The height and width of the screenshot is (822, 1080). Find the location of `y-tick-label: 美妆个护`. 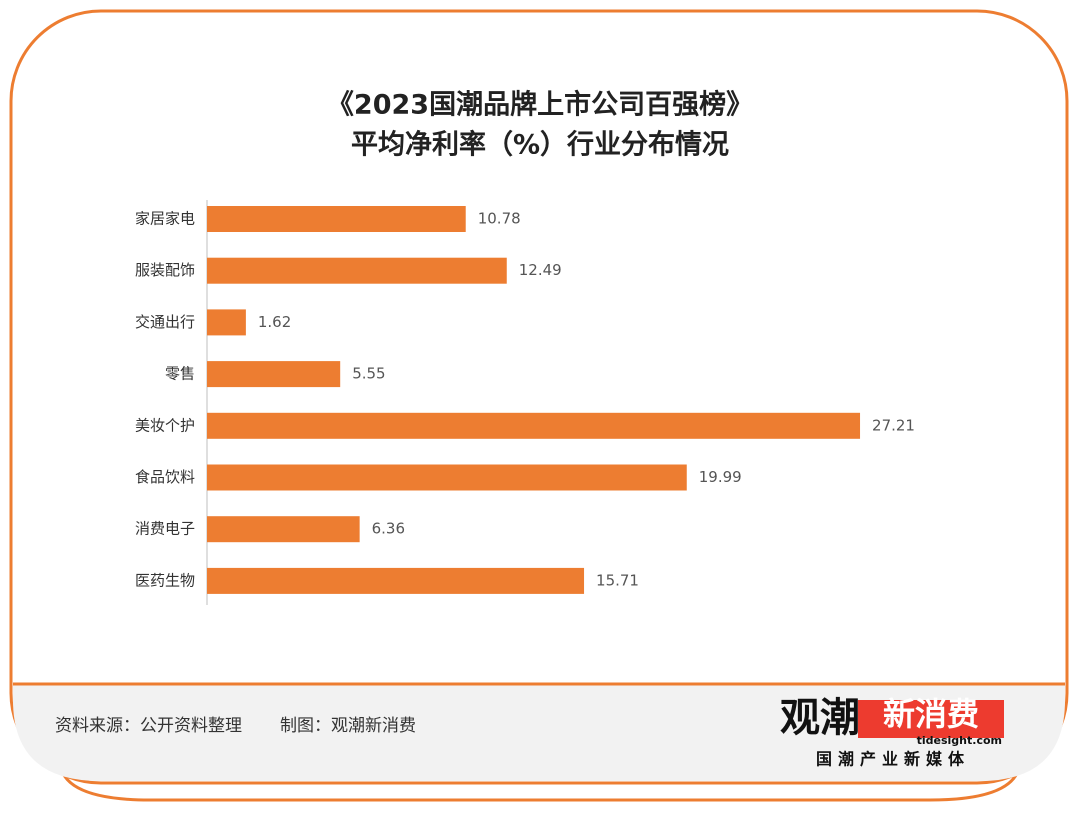

y-tick-label: 美妆个护 is located at coordinates (165, 425).